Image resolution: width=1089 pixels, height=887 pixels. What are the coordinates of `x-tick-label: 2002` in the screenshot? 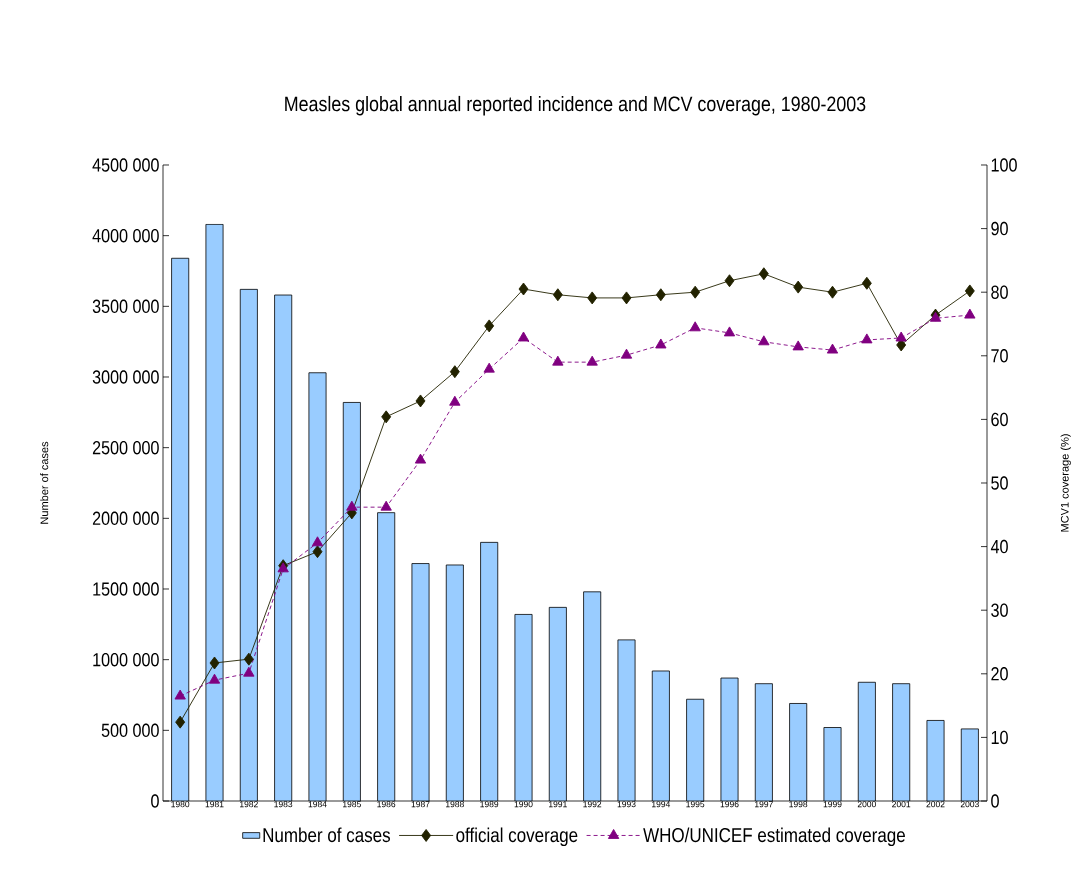 It's located at (935, 804).